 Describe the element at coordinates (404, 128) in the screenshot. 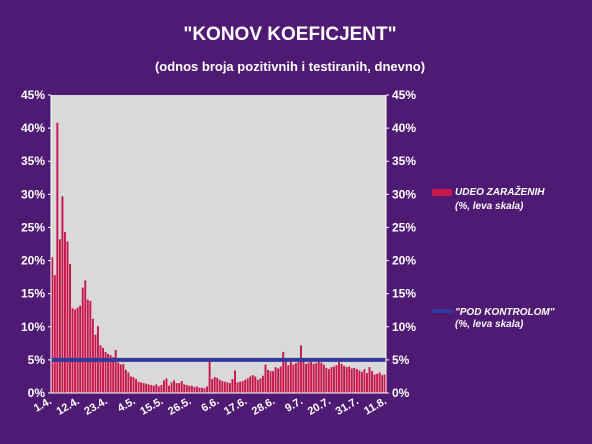

I see `y-tick-label-right: 40%` at that location.